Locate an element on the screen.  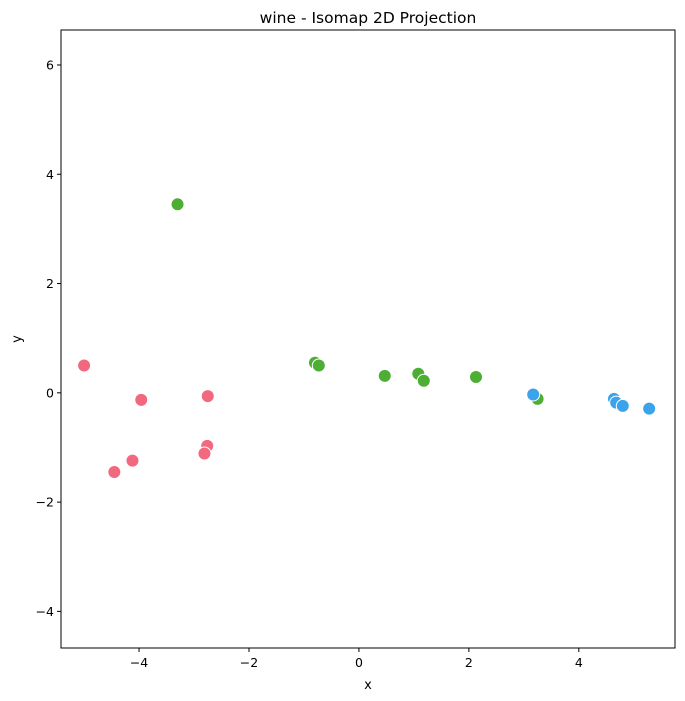
x-tick-label: 0 is located at coordinates (359, 662).